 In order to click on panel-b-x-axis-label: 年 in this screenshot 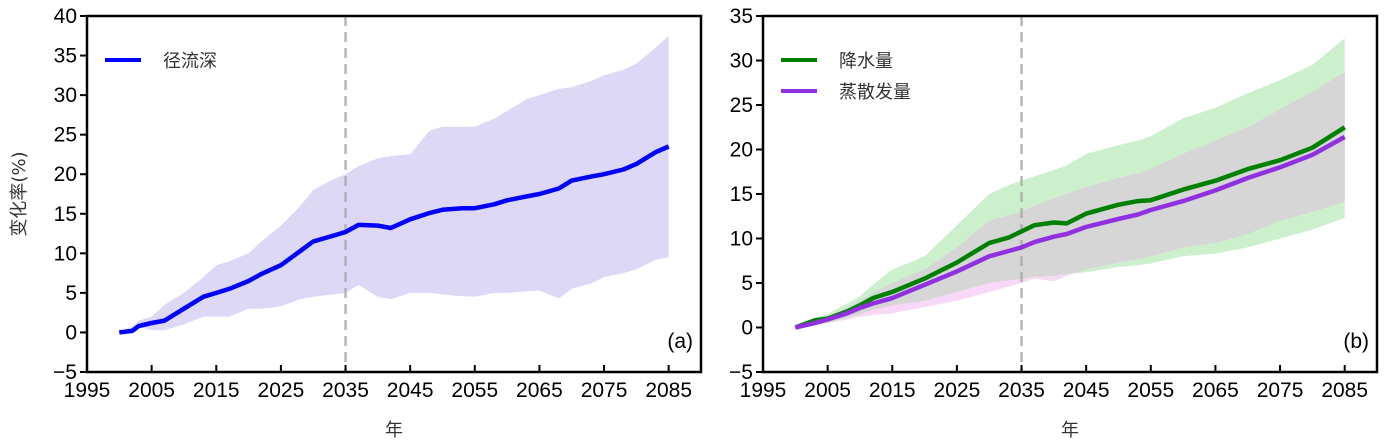, I will do `click(1070, 430)`.